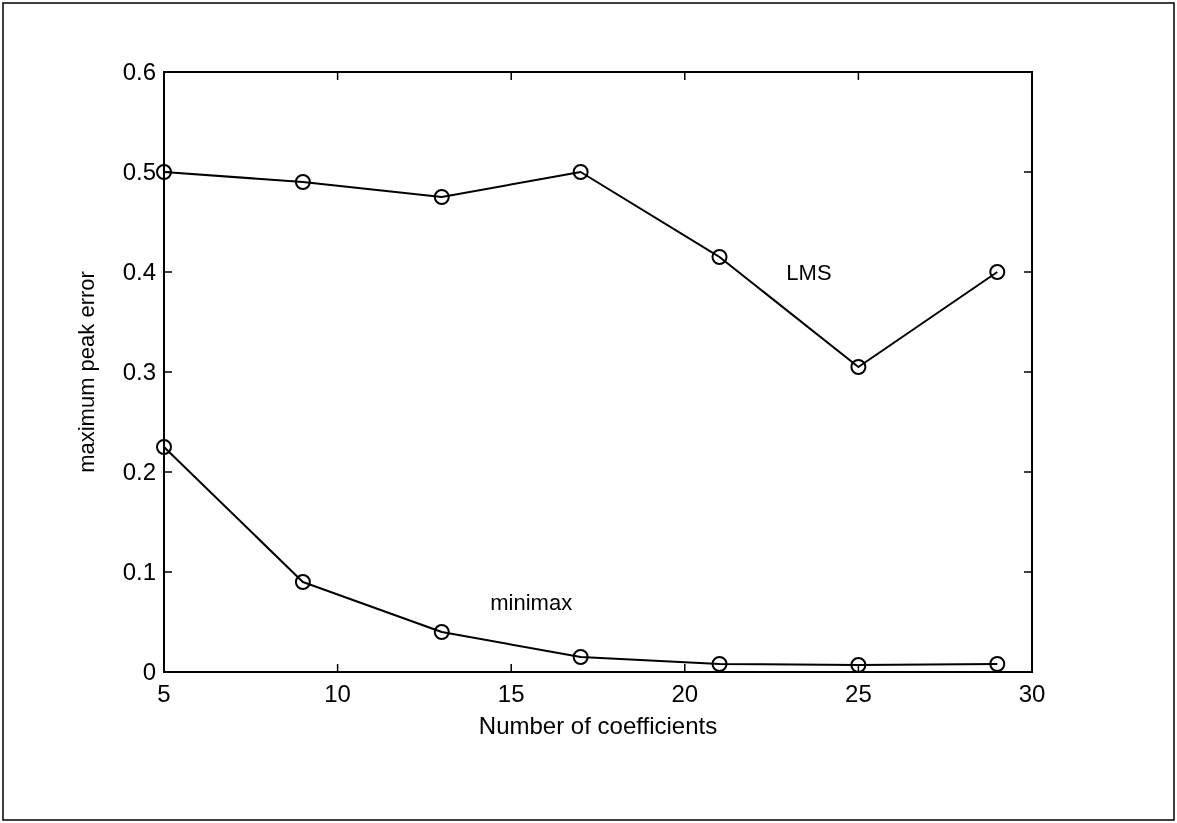 The width and height of the screenshot is (1177, 823). Describe the element at coordinates (531, 603) in the screenshot. I see `series-label: minimax` at that location.